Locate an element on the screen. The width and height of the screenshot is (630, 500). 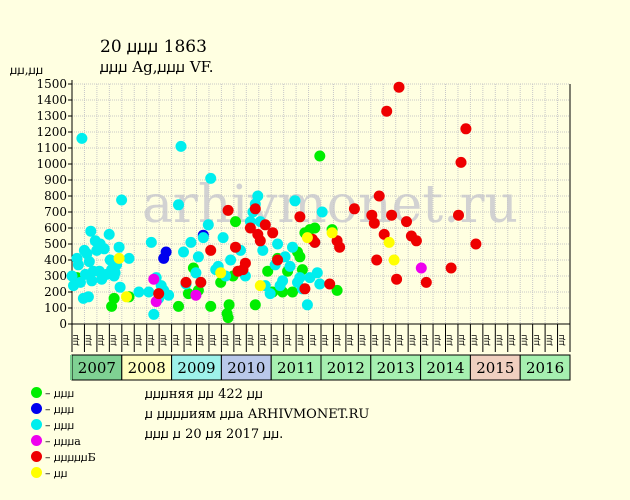
chart-title: 20 ꙡꙡꙡ 1863 is located at coordinates (153, 47).